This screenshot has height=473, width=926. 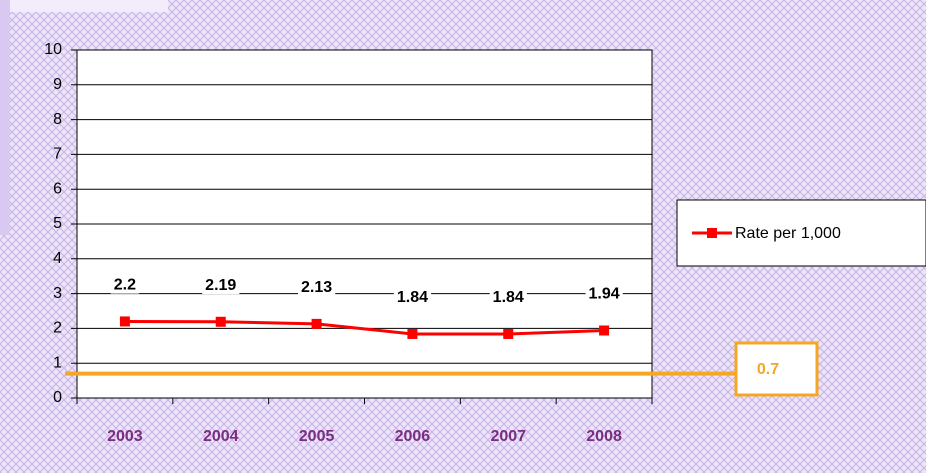 I want to click on x-tick-label: 2008, so click(x=604, y=436).